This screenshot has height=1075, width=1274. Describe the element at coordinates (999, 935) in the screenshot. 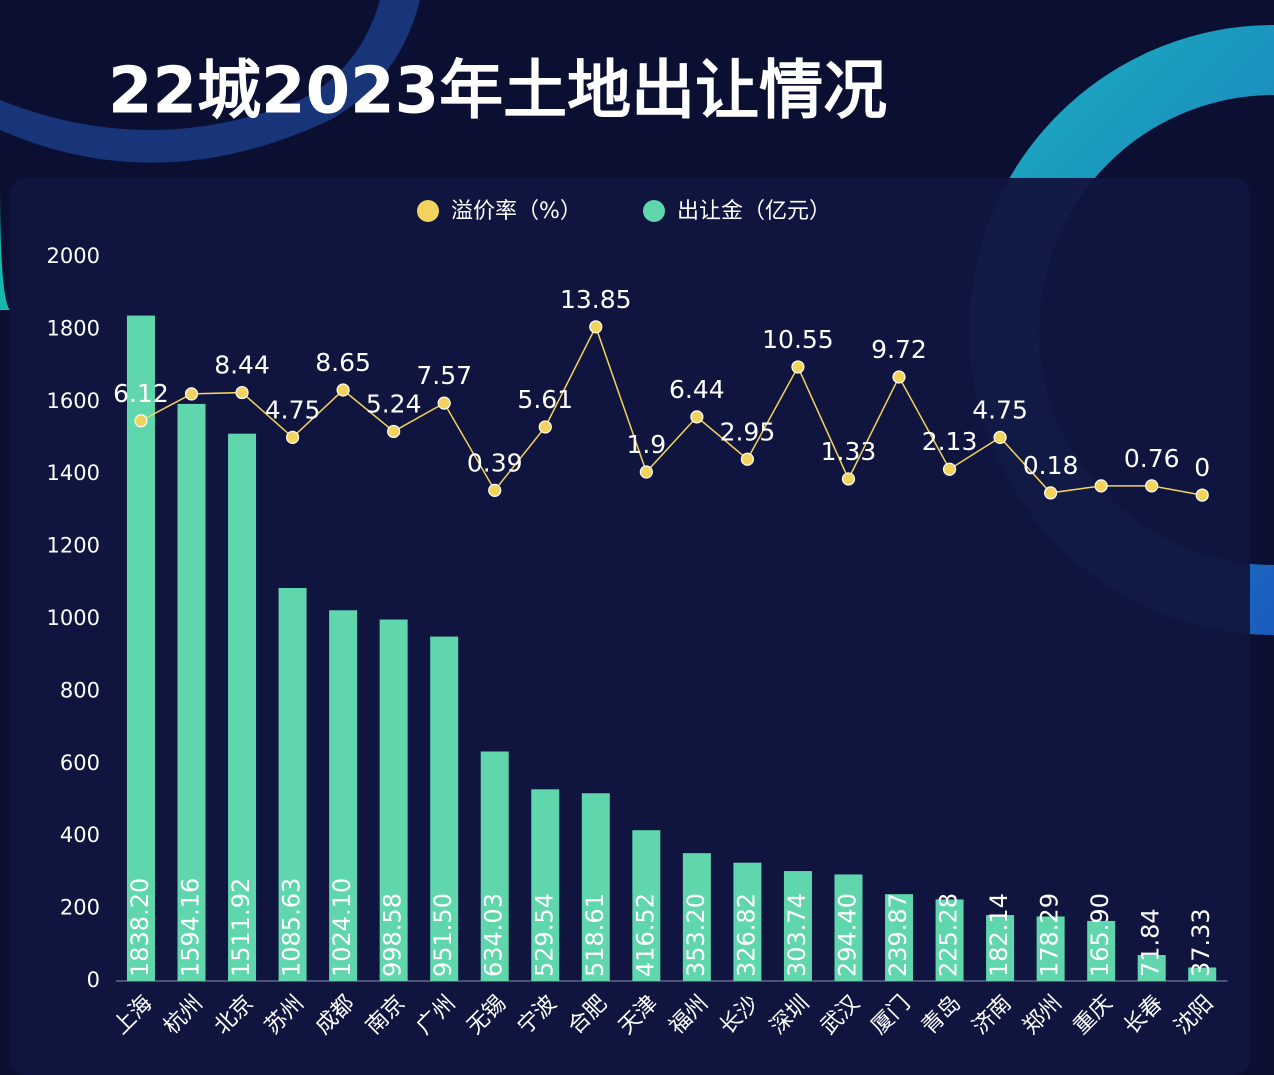

I see `bar-value-label: 182.14` at that location.